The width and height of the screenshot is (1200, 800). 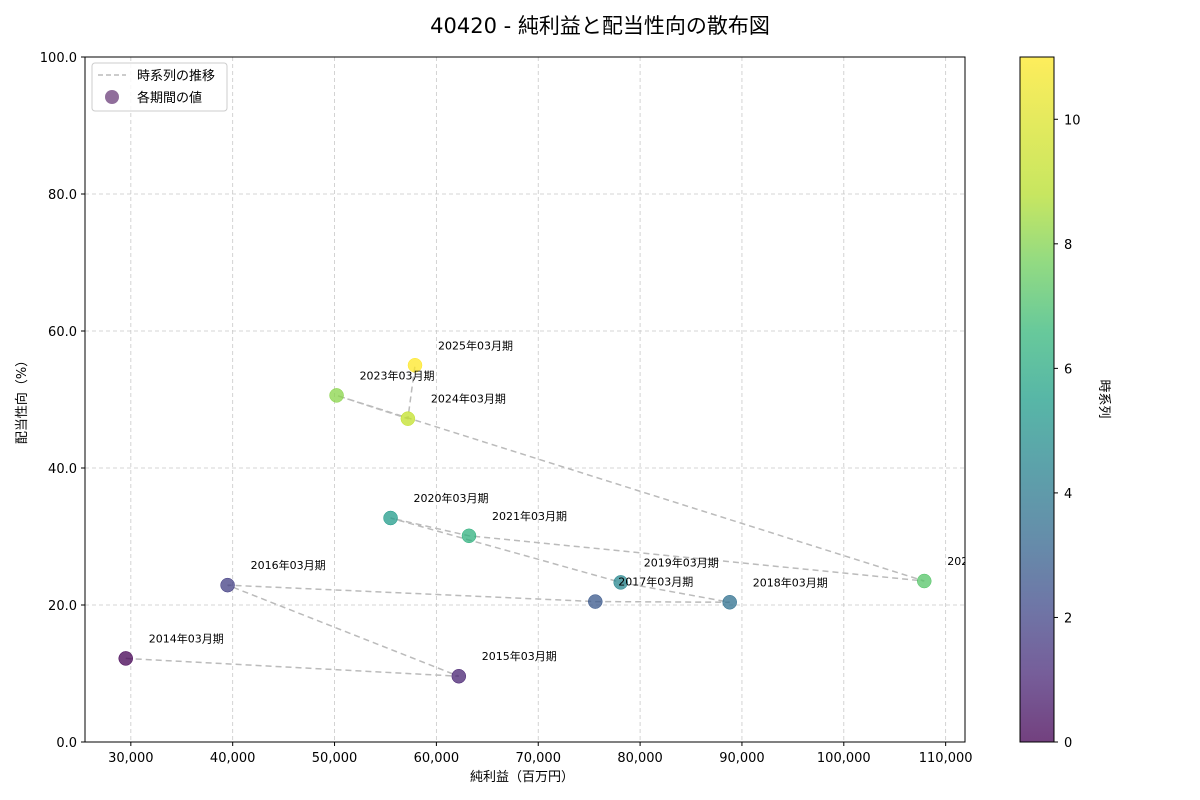 I want to click on y-axis-label: 配当性向（%）, so click(x=22, y=399).